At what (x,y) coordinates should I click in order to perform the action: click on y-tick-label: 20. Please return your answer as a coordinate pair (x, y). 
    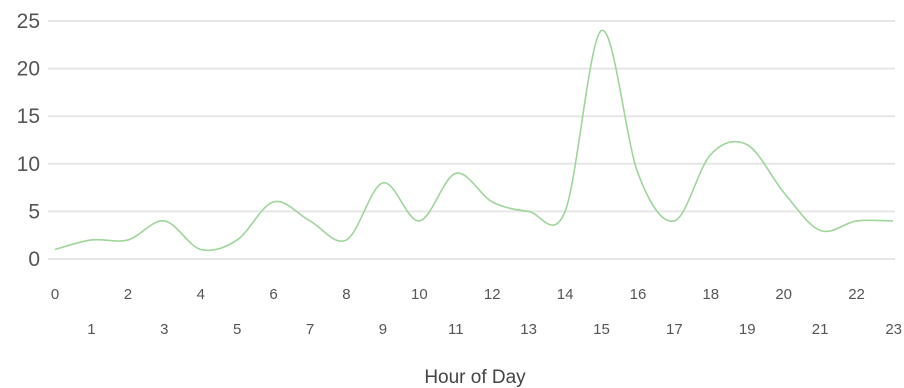
    Looking at the image, I should click on (28, 69).